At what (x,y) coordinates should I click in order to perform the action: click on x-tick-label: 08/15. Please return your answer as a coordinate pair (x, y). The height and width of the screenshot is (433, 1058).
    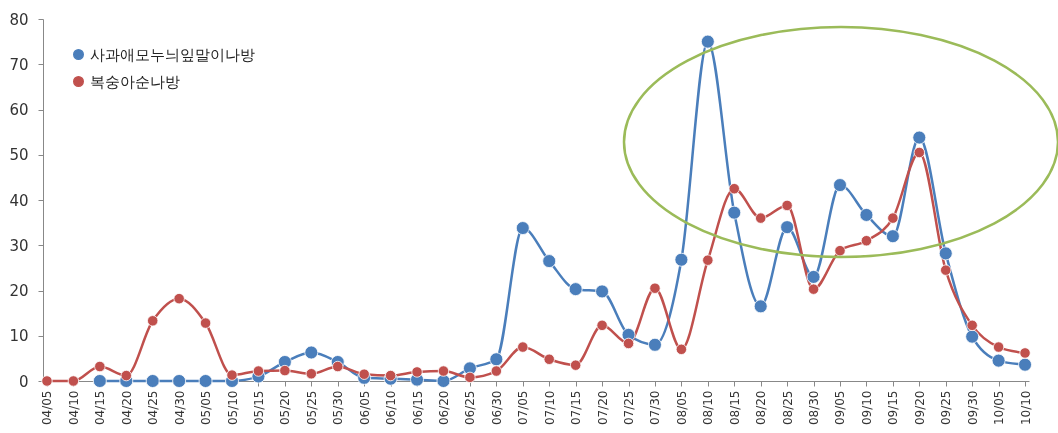
    Looking at the image, I should click on (734, 408).